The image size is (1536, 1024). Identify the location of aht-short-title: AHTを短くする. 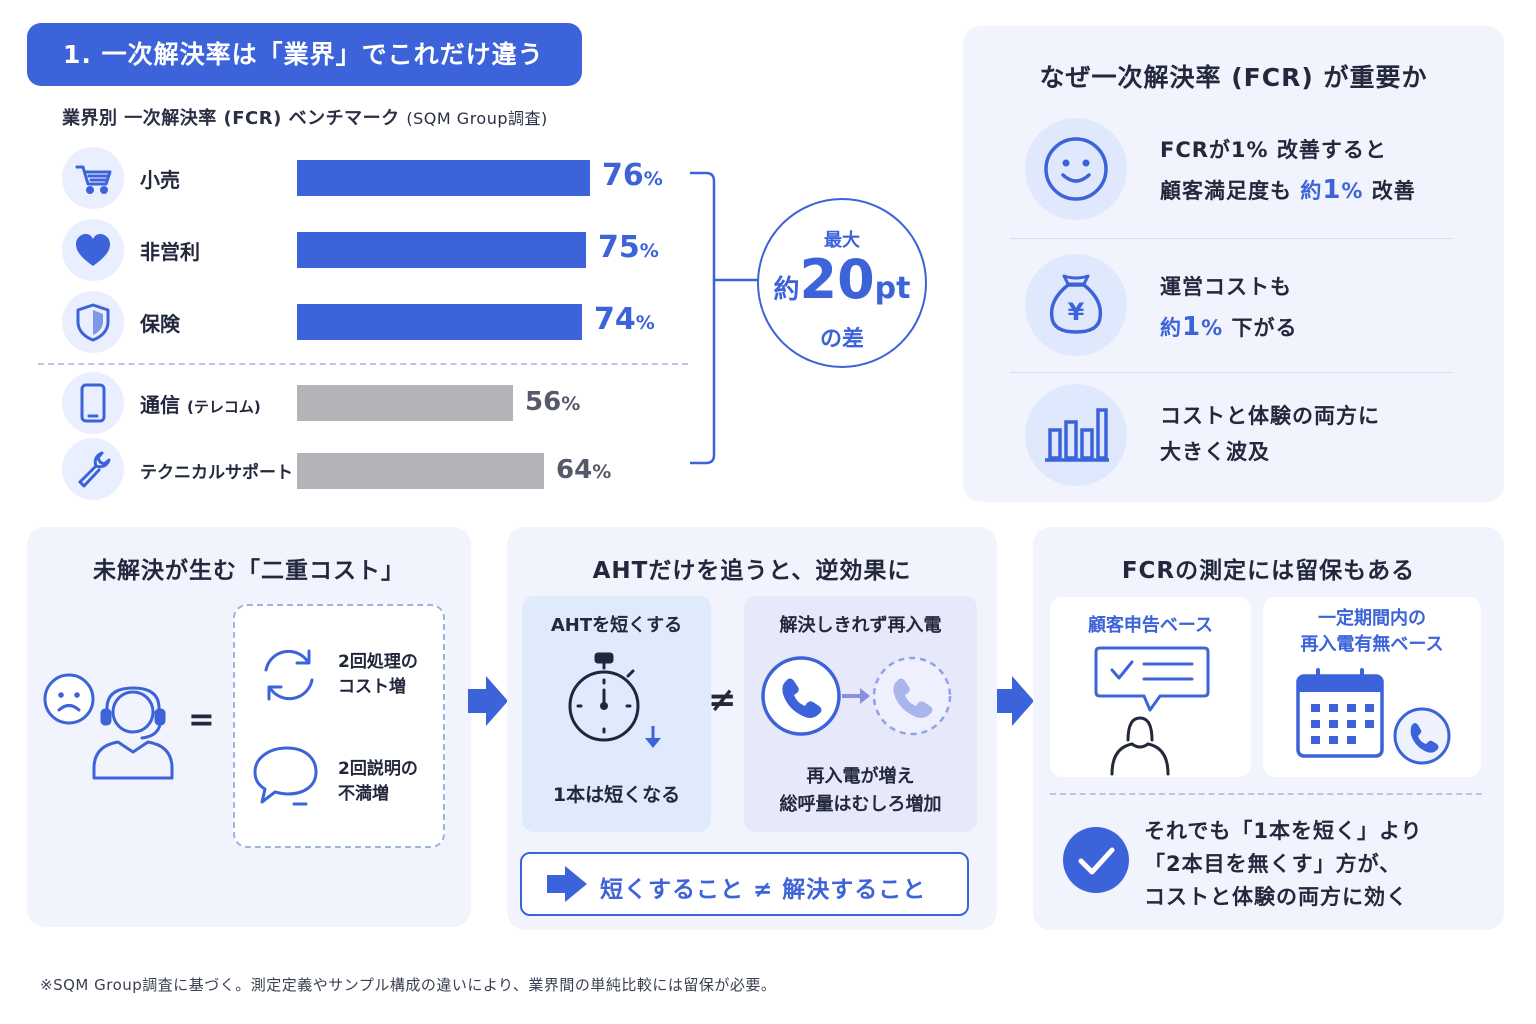
(616, 625).